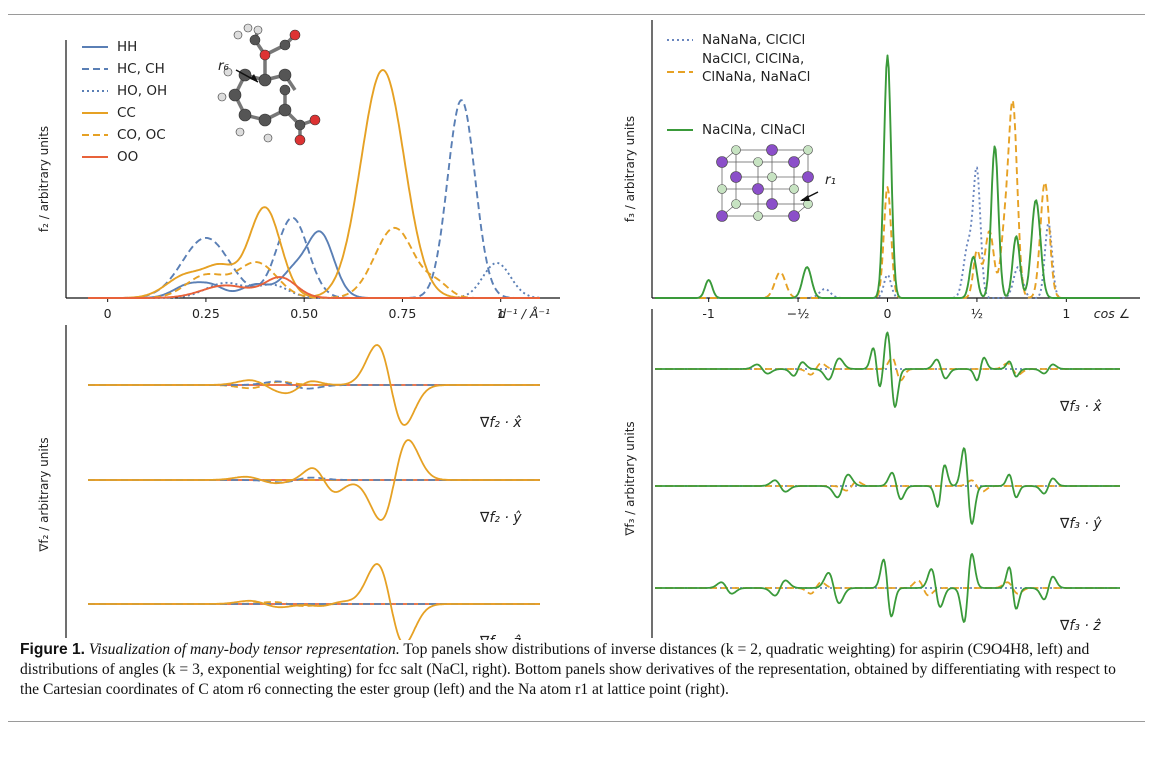  What do you see at coordinates (126, 113) in the screenshot?
I see `left-top-legend-label: CC` at bounding box center [126, 113].